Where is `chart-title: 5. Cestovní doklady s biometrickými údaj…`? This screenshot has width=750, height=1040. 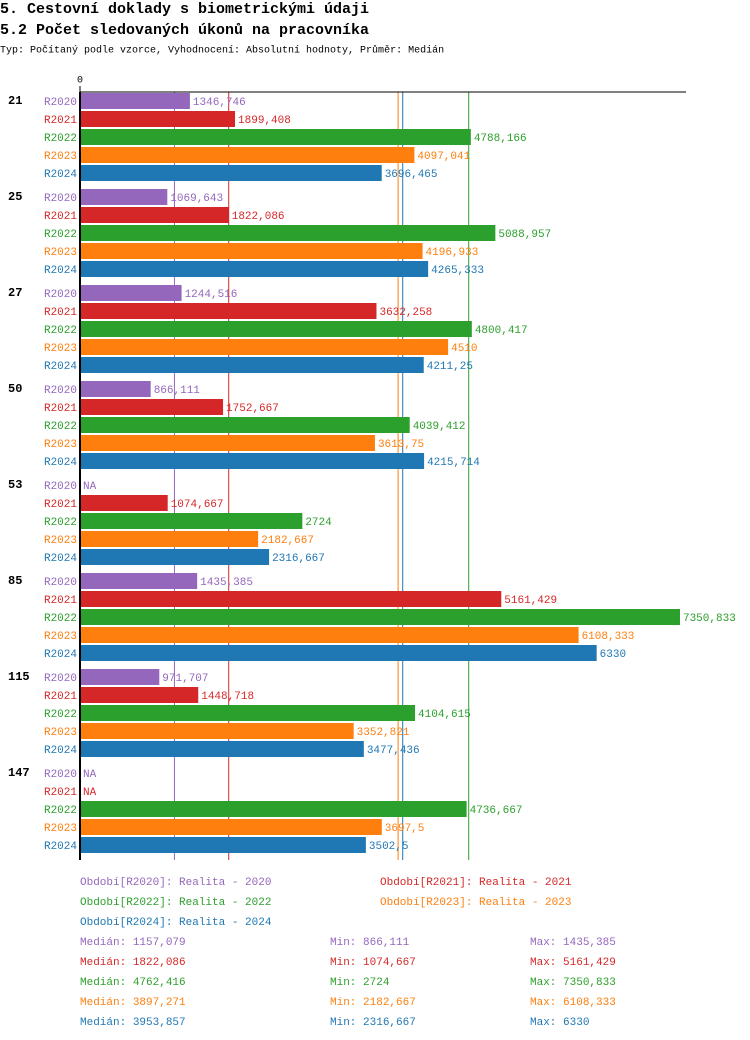
chart-title: 5. Cestovní doklady s biometrickými údaj… is located at coordinates (184, 9).